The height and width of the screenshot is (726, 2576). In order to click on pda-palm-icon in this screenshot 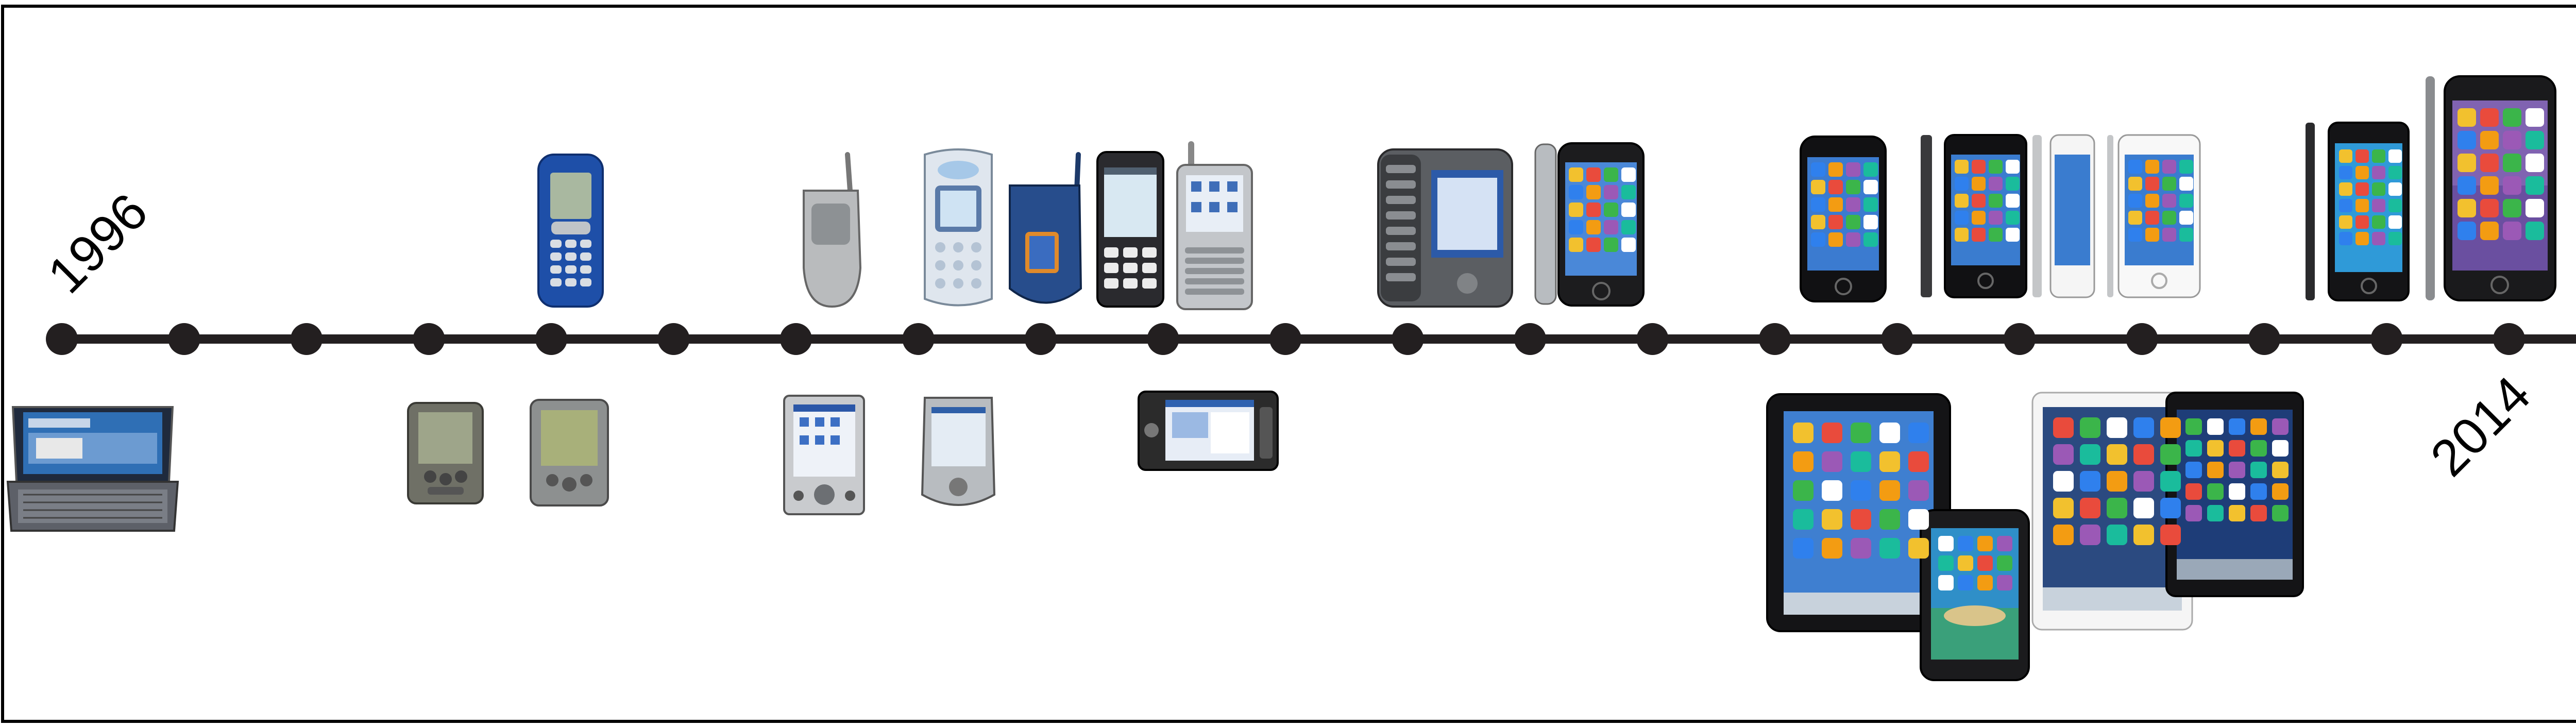, I will do `click(445, 453)`.